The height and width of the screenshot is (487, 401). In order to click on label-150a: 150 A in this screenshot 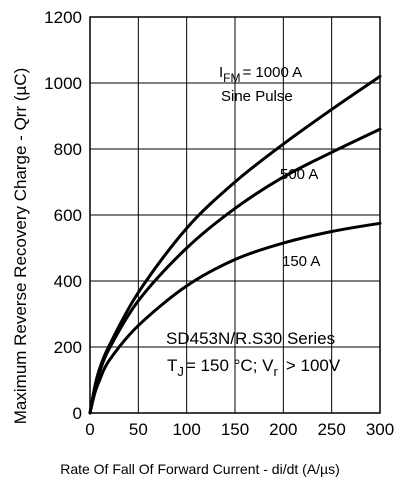, I will do `click(301, 261)`.